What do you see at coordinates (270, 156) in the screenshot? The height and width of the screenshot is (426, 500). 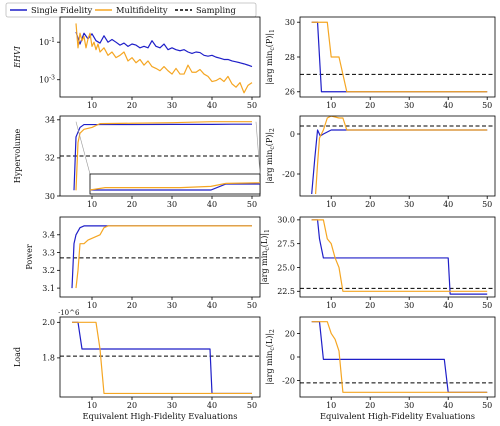 I see `y-axis-label: |arg minc(P)|2` at bounding box center [270, 156].